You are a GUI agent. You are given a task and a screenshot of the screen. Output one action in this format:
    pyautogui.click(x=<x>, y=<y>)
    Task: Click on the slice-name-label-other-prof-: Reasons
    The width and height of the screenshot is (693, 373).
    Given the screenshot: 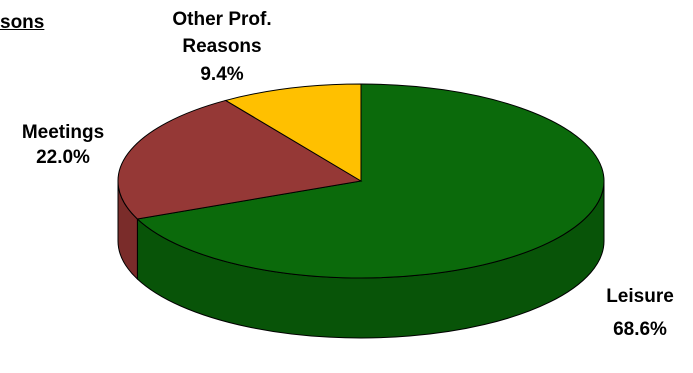 What is the action you would take?
    pyautogui.click(x=221, y=46)
    